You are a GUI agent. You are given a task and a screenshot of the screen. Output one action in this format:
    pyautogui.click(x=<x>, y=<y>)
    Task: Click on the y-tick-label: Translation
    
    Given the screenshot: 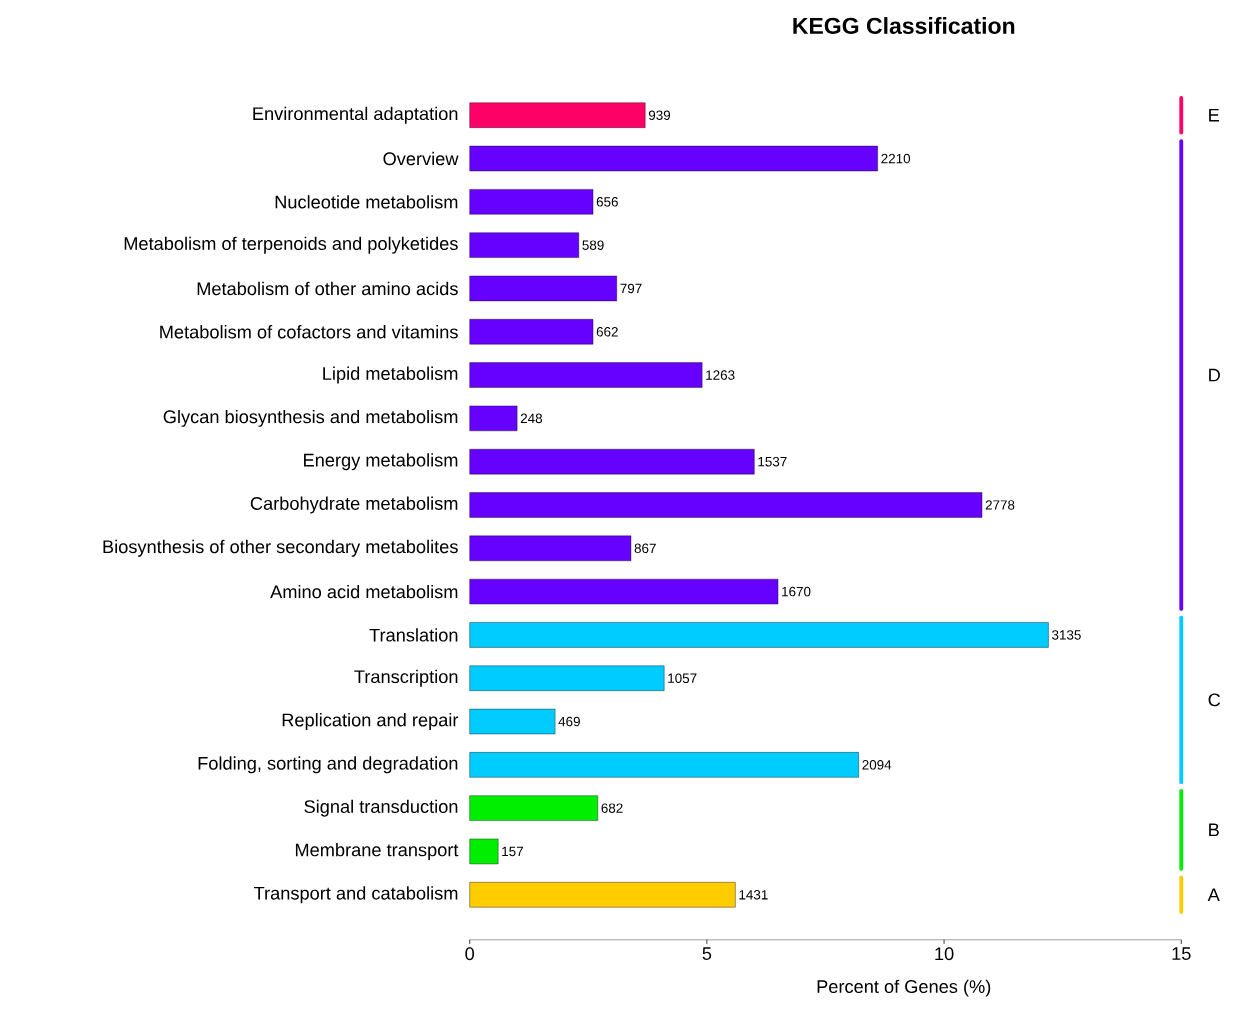 What is the action you would take?
    pyautogui.click(x=413, y=635)
    